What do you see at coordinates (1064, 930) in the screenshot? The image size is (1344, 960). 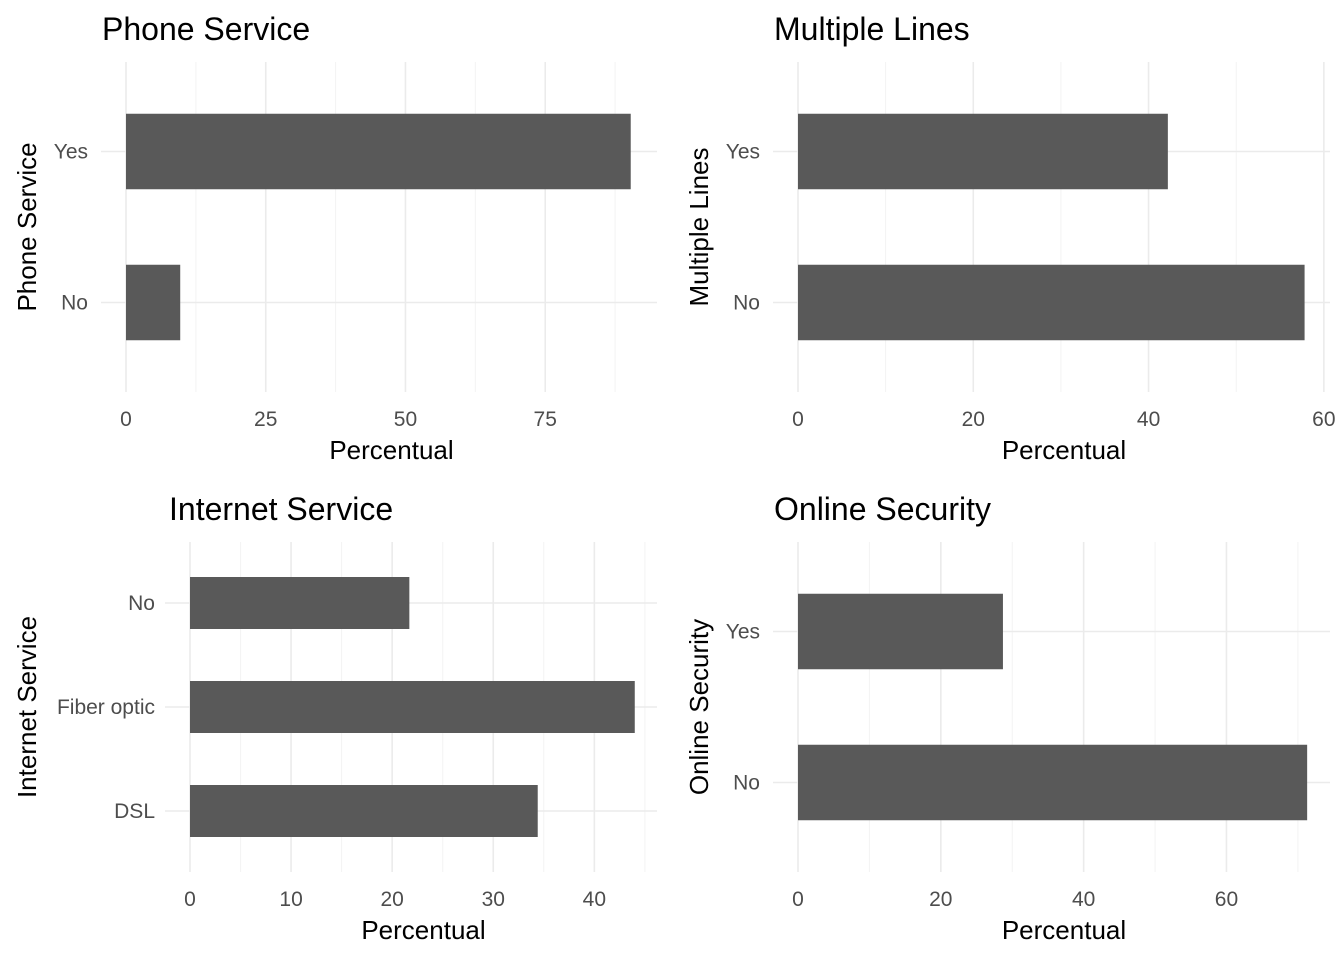 I see `online-security-x-axis-title: Percentual` at bounding box center [1064, 930].